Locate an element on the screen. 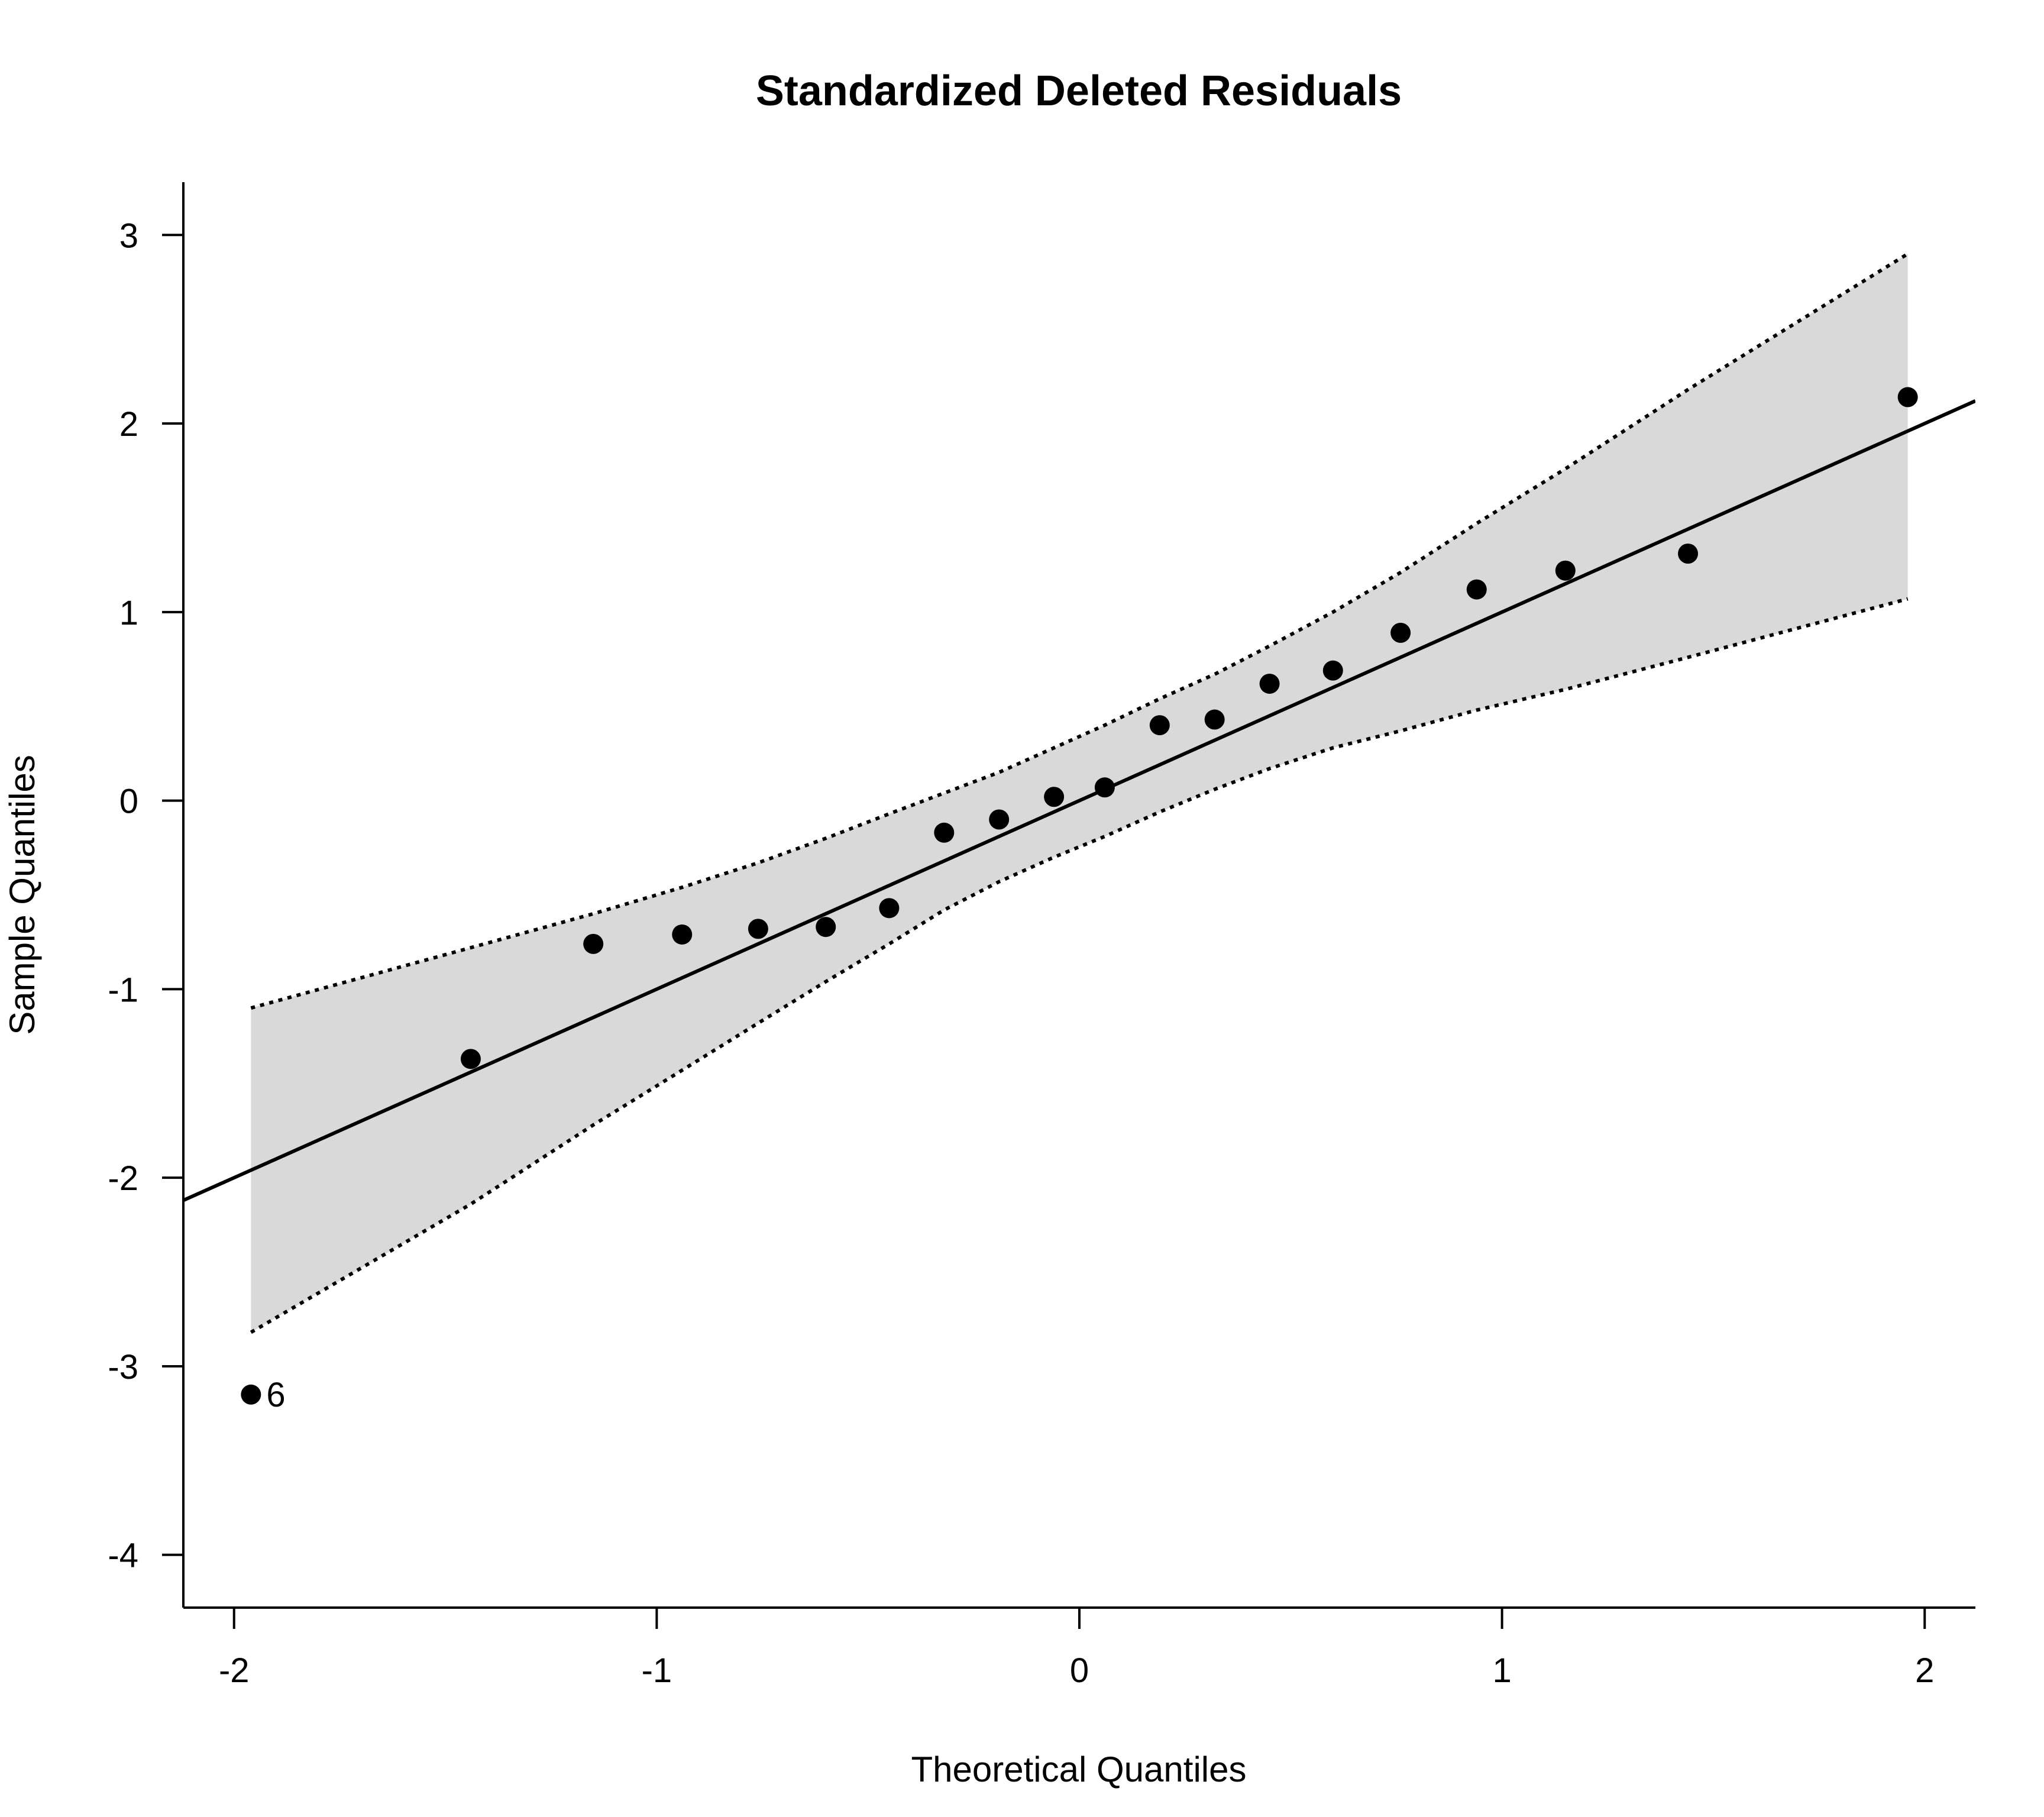  x-axis-label: Theoretical Quantiles is located at coordinates (1079, 1769).